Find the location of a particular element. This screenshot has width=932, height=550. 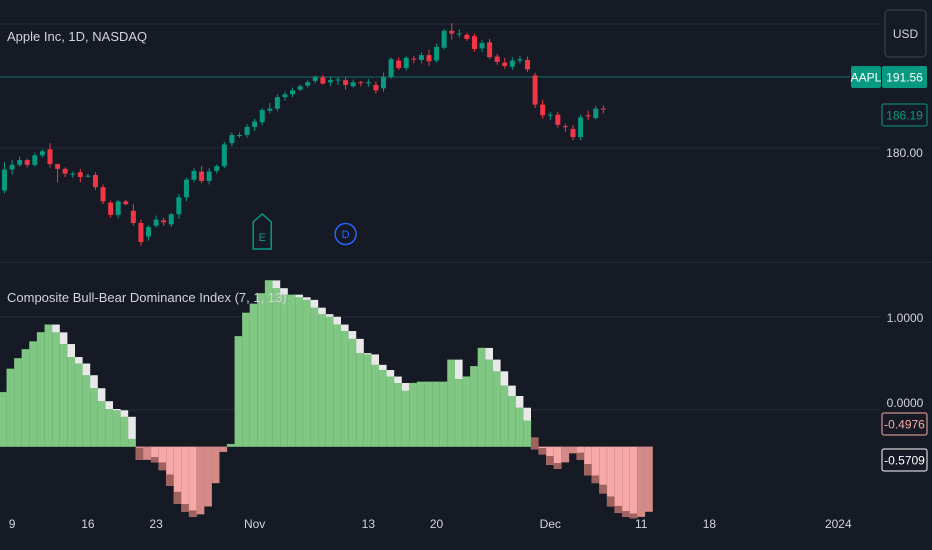

earnings-marker: E is located at coordinates (262, 231).